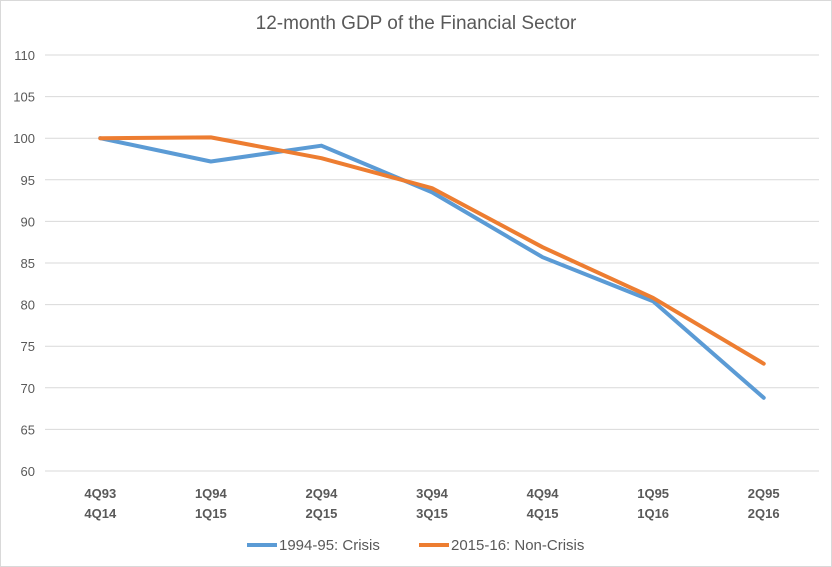  Describe the element at coordinates (24, 138) in the screenshot. I see `y-tick-label: 100` at that location.